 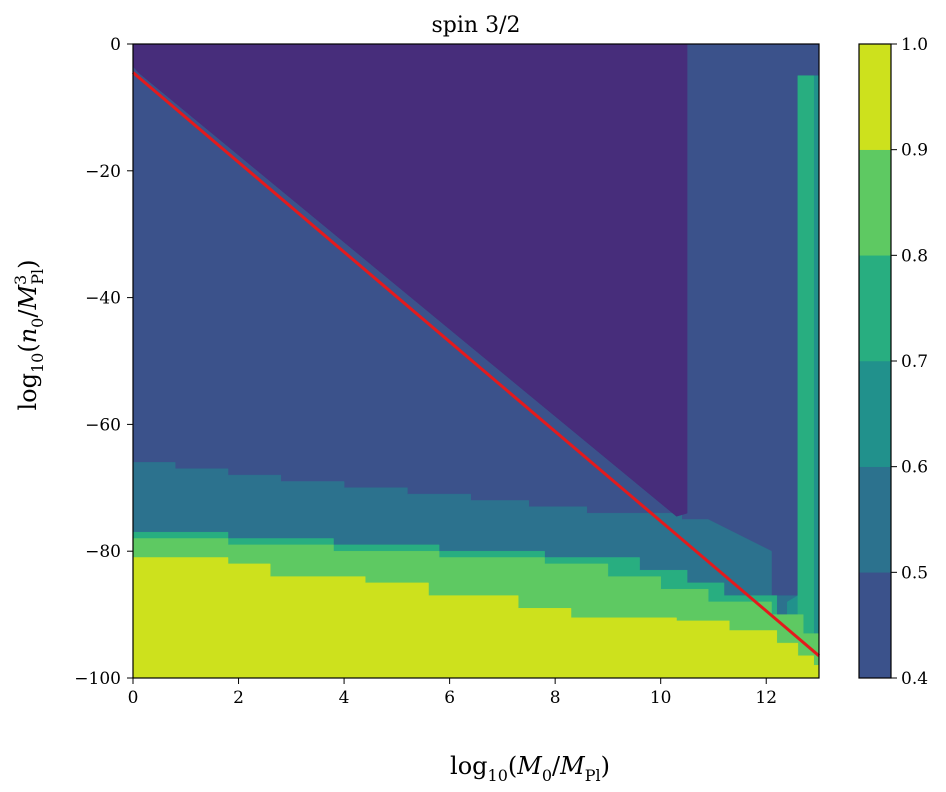 I want to click on y-tick-label: −80, so click(x=103, y=552).